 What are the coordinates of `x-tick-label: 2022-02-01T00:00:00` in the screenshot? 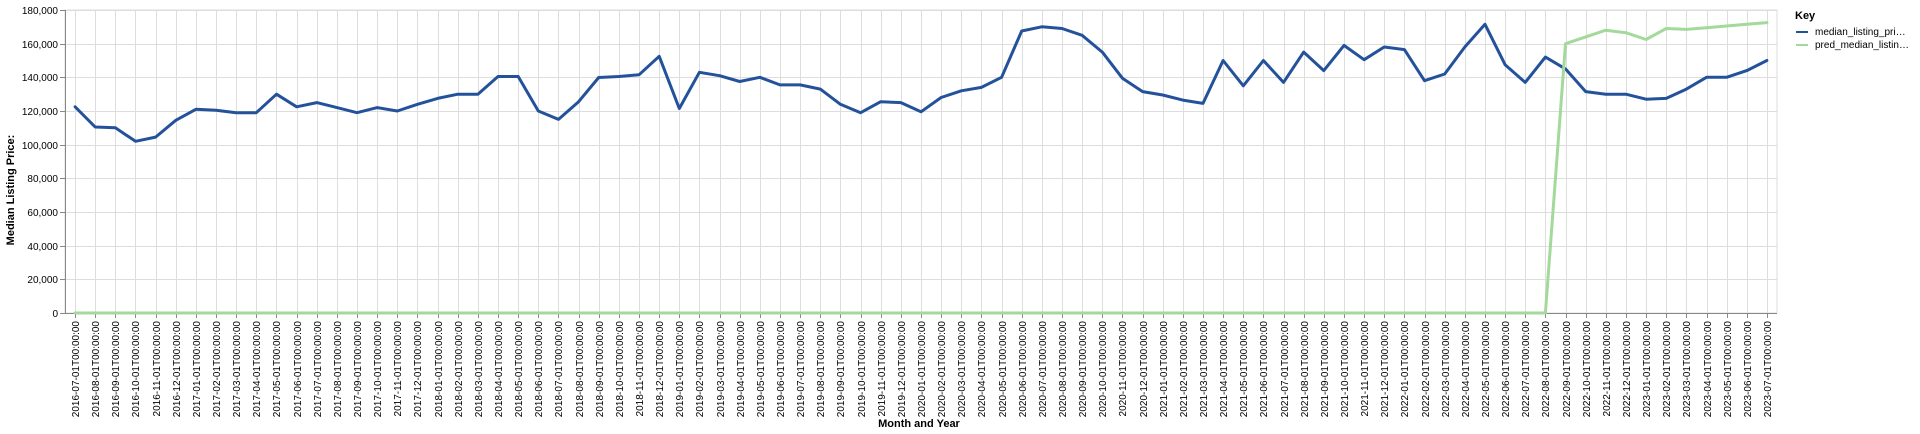 It's located at (1426, 369).